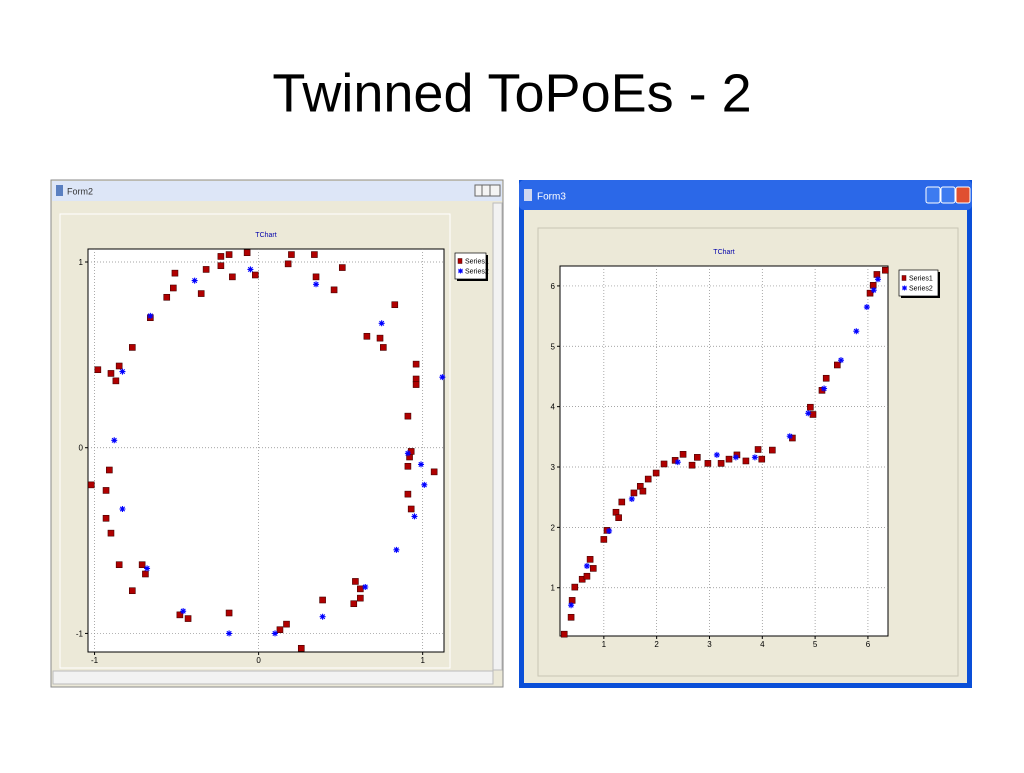 The image size is (1024, 773). Describe the element at coordinates (273, 677) in the screenshot. I see `horizontal-scrollbar` at that location.